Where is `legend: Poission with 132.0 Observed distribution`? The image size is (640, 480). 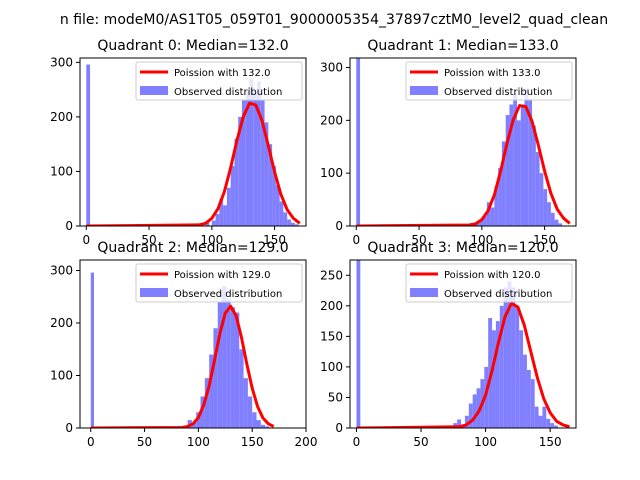 legend: Poission with 132.0 Observed distribution is located at coordinates (219, 81).